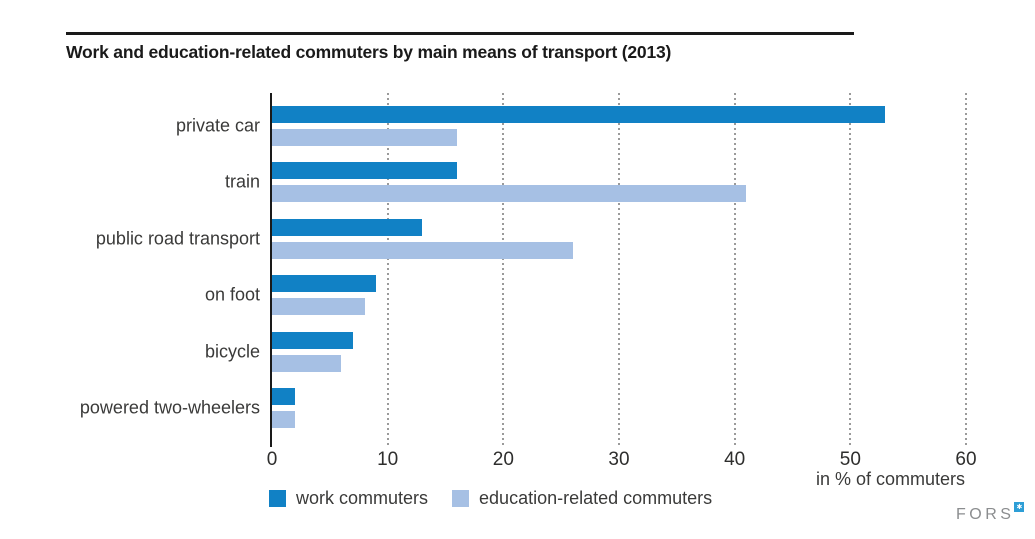  Describe the element at coordinates (217, 125) in the screenshot. I see `category-label-private-car: private car` at that location.